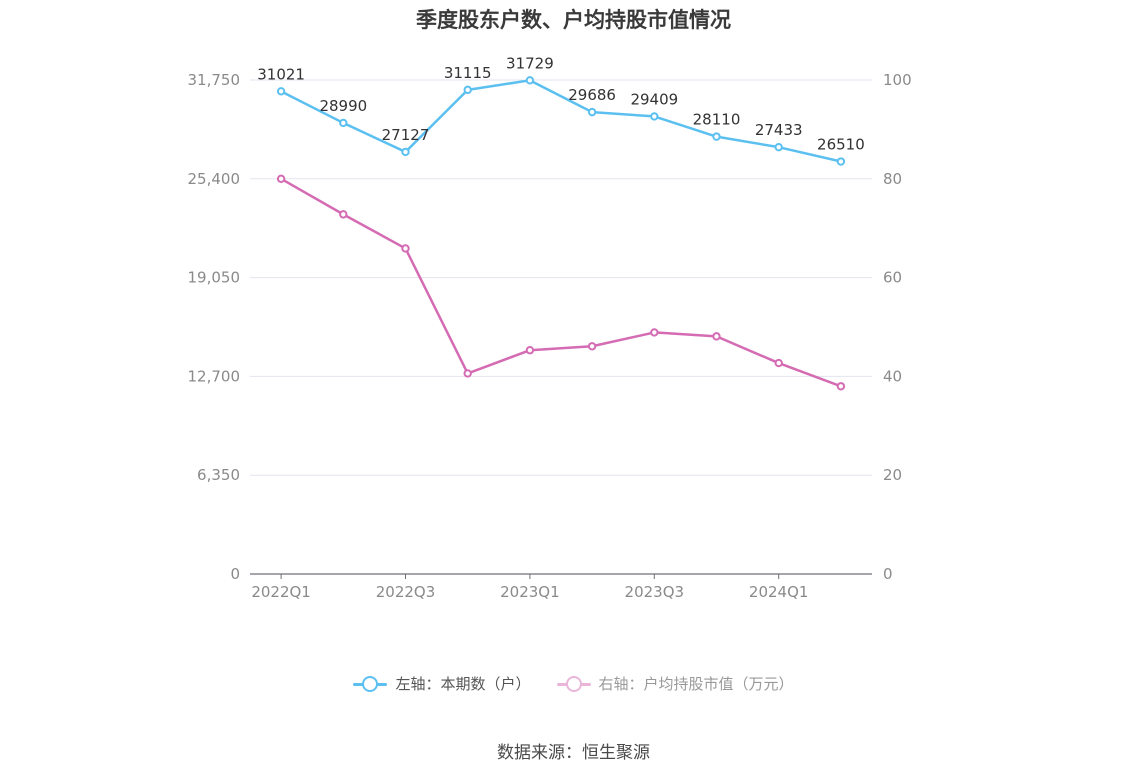 Image resolution: width=1147 pixels, height=776 pixels. I want to click on data-label: 26510, so click(841, 145).